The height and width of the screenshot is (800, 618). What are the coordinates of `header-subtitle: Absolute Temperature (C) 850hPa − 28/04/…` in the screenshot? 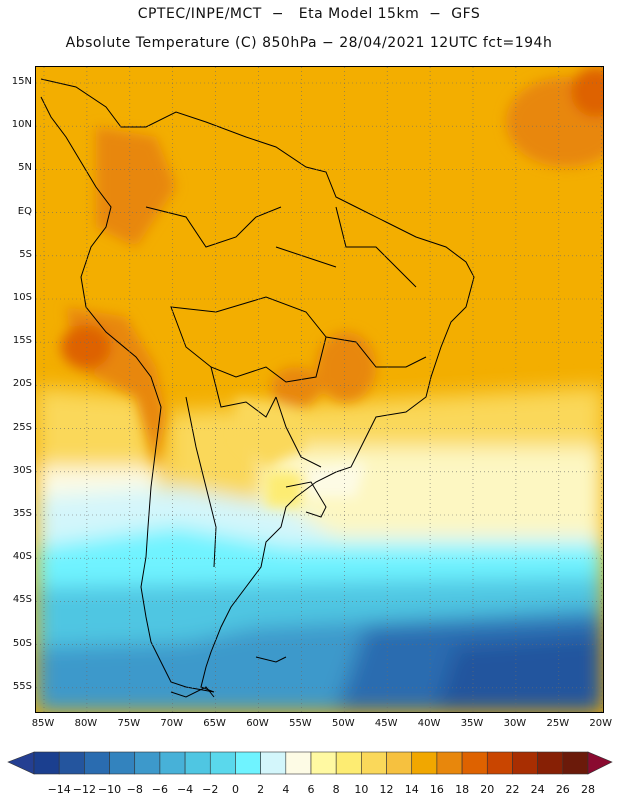 It's located at (309, 43).